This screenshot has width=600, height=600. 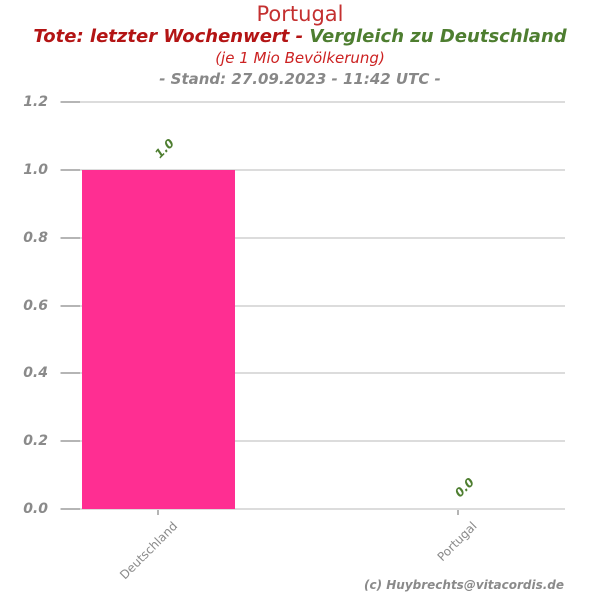 What do you see at coordinates (148, 551) in the screenshot?
I see `x-tick-label: Deutschland` at bounding box center [148, 551].